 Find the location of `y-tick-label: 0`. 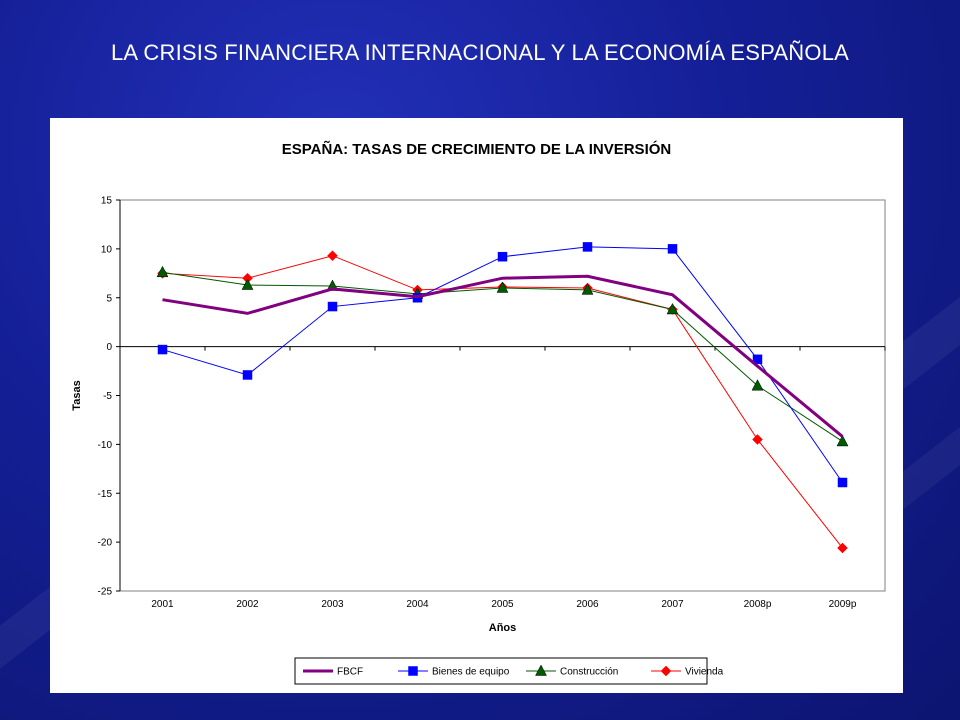

y-tick-label: 0 is located at coordinates (109, 347).